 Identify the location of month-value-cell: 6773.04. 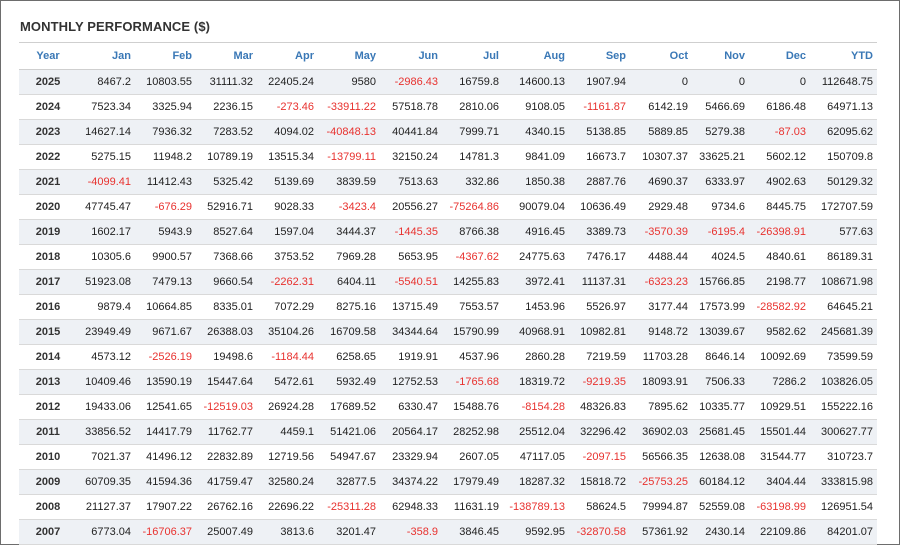
(106, 532).